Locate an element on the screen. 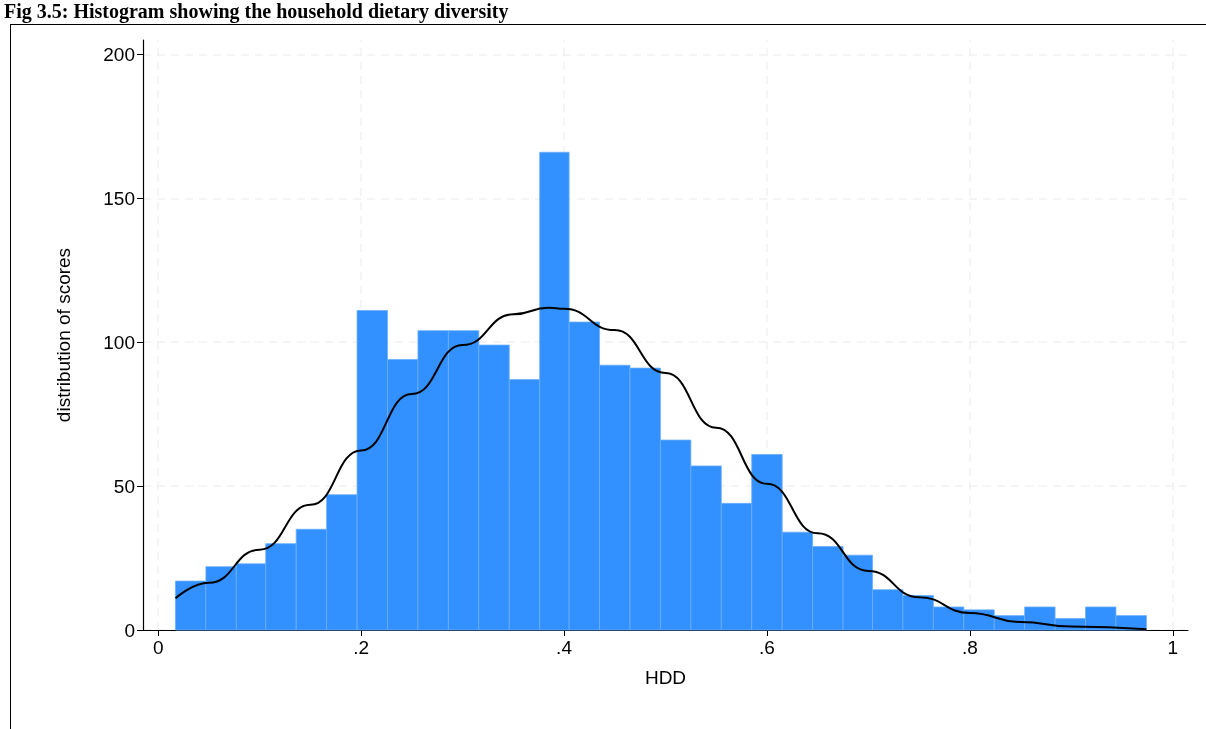 The width and height of the screenshot is (1206, 729). x-tick-label: .4 is located at coordinates (564, 647).